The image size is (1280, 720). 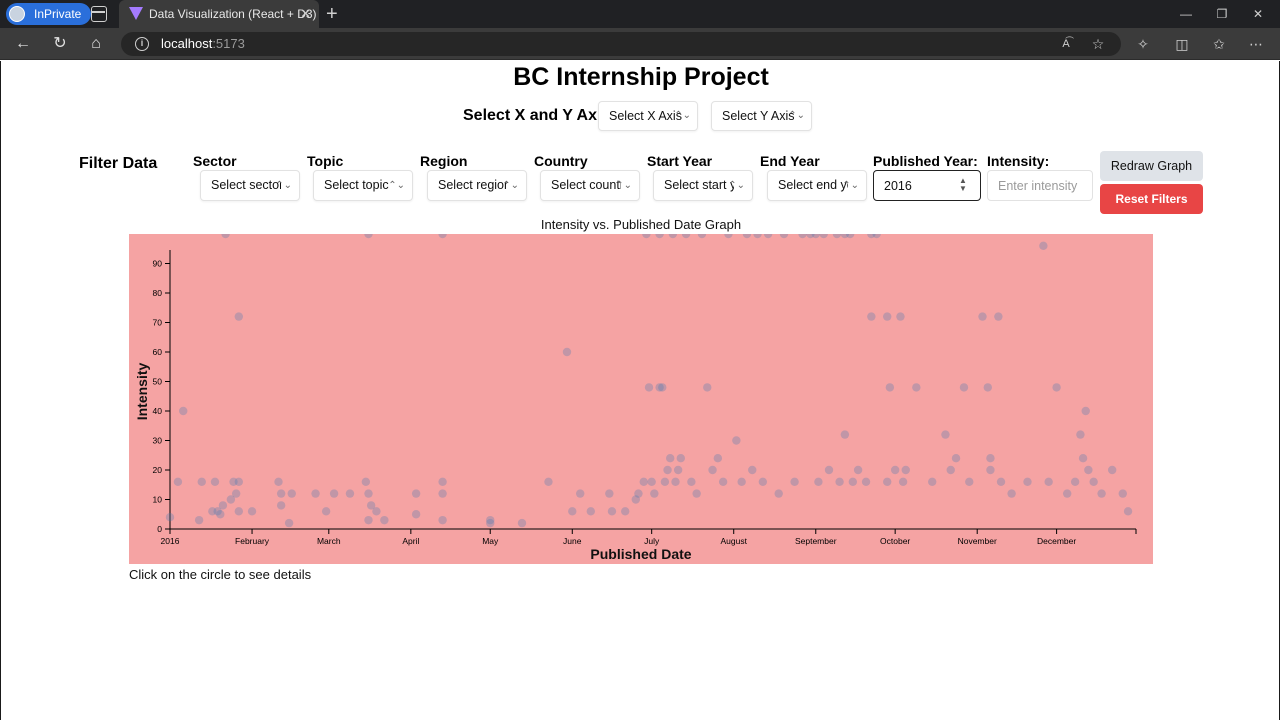 What do you see at coordinates (23, 43) in the screenshot?
I see `back-arrow-icon: ←` at bounding box center [23, 43].